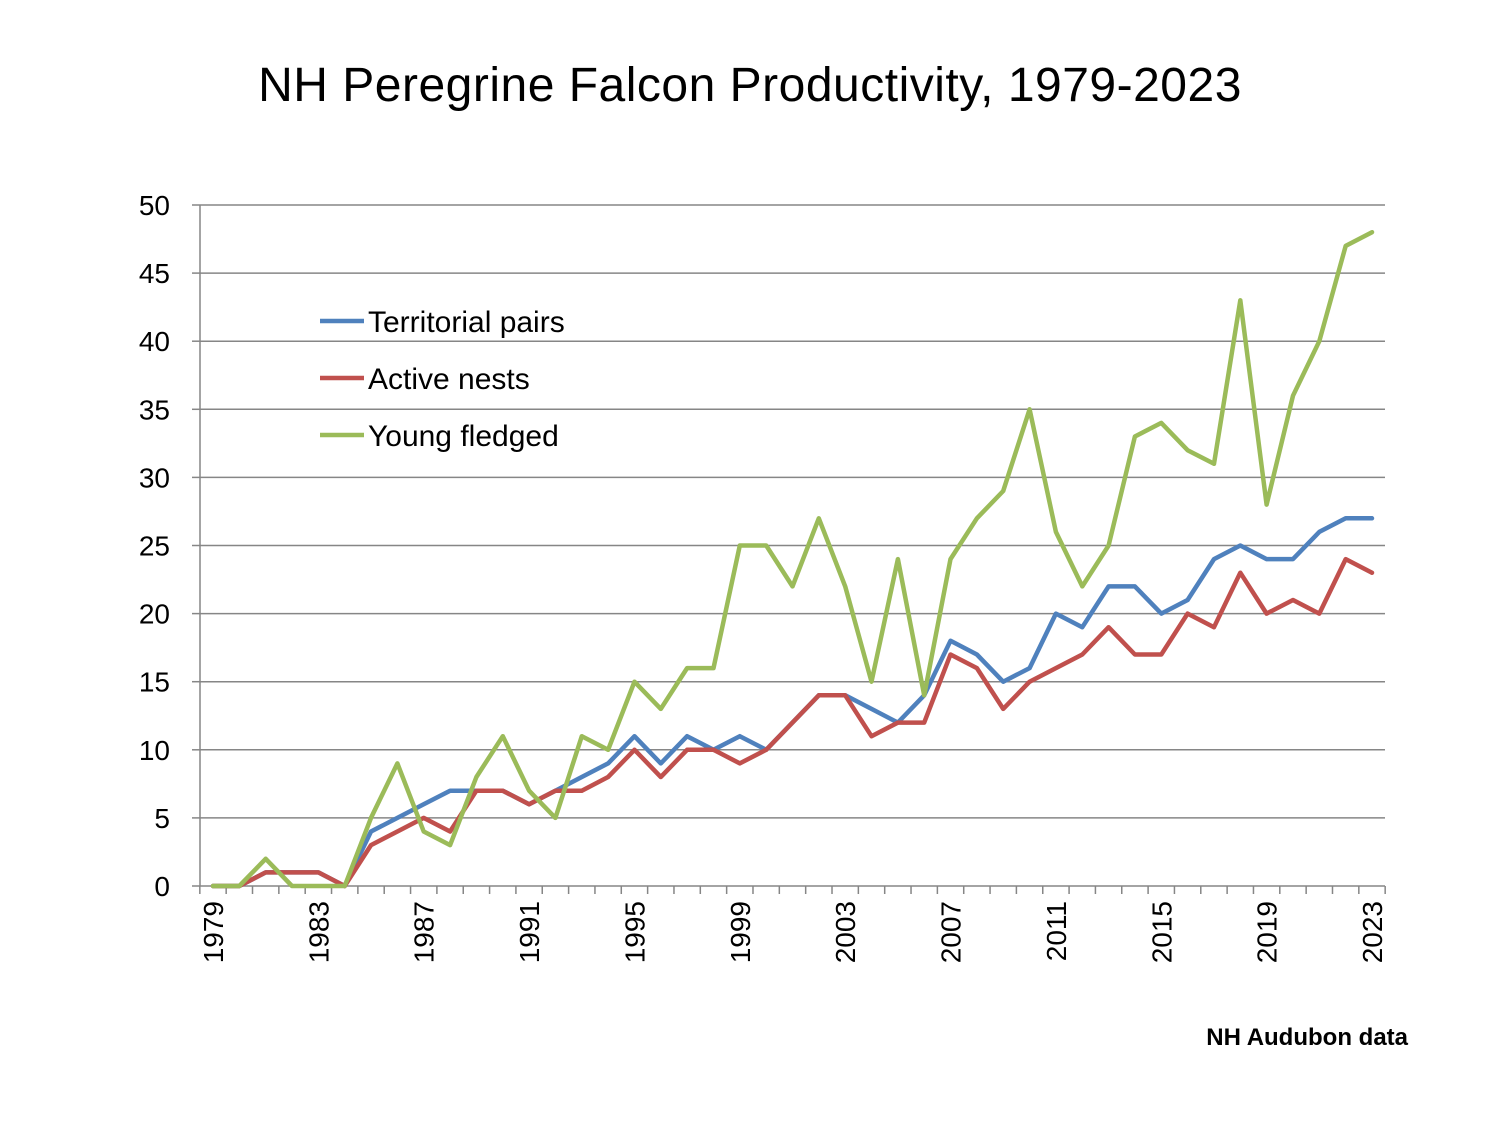 This screenshot has height=1125, width=1500. What do you see at coordinates (466, 322) in the screenshot?
I see `legend-label-territorial-pairs: Territorial pairs` at bounding box center [466, 322].